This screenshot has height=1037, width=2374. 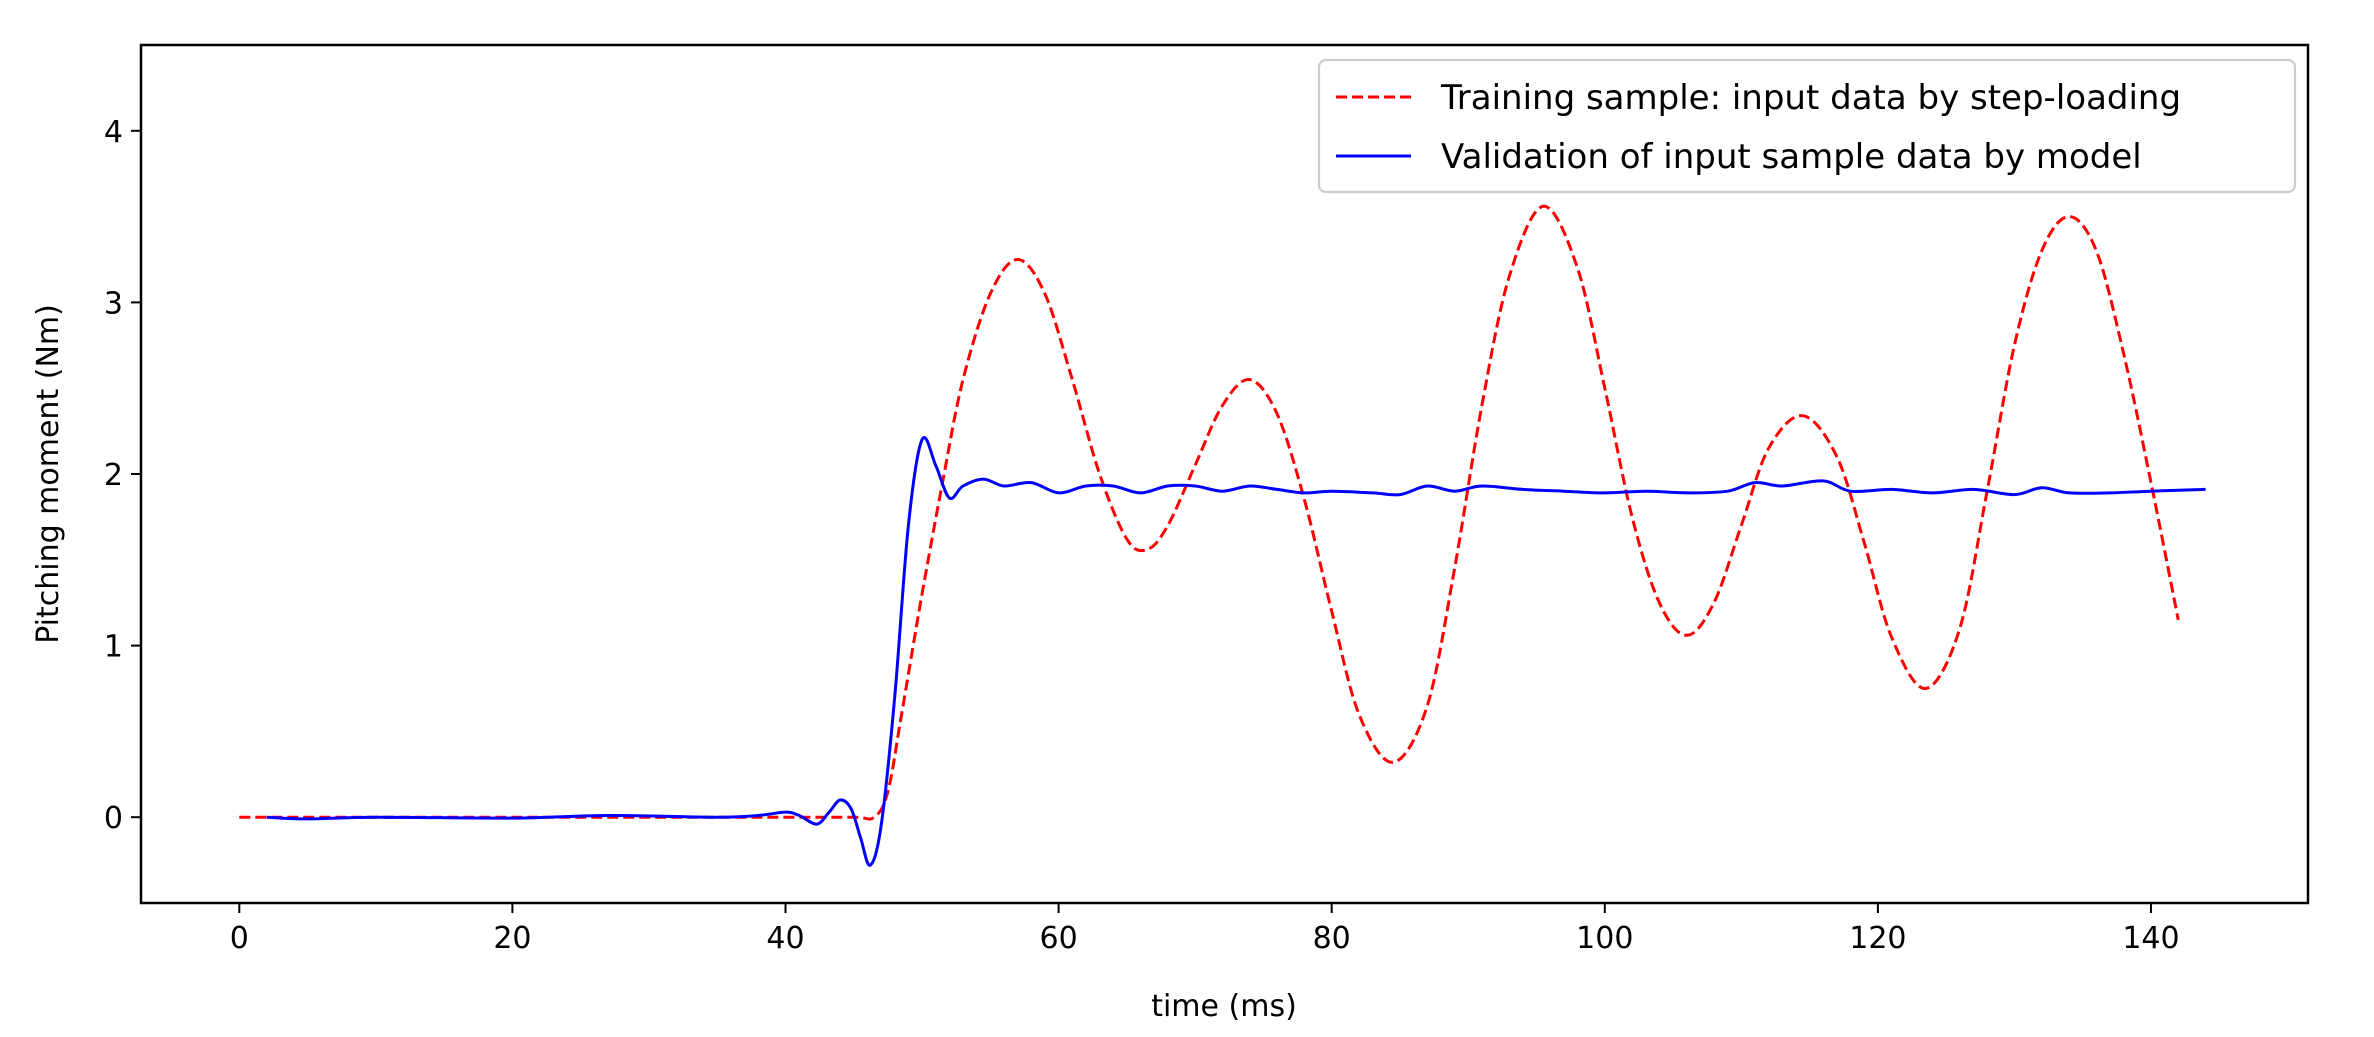 I want to click on x-tick-label: 120, so click(x=1877, y=938).